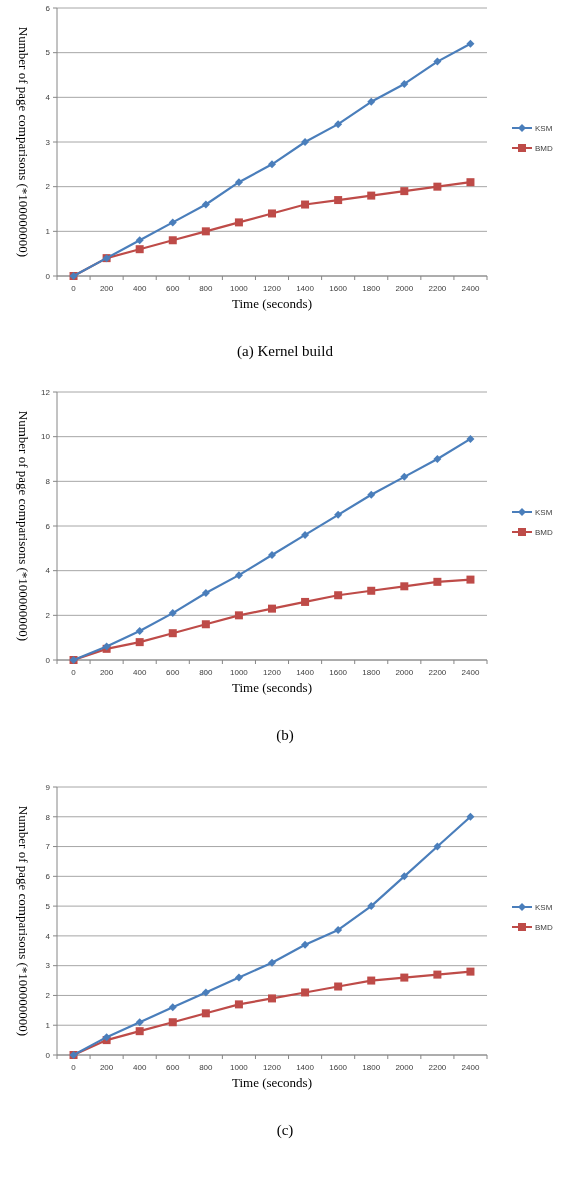  What do you see at coordinates (544, 532) in the screenshot?
I see `legend-label: BMD` at bounding box center [544, 532].